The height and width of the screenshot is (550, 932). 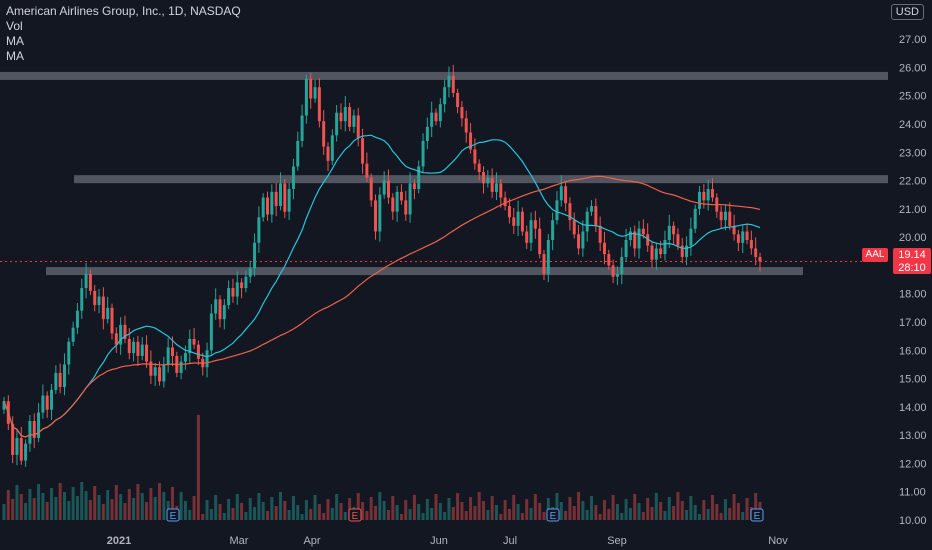 What do you see at coordinates (913, 125) in the screenshot?
I see `price-tick-label: 24.00` at bounding box center [913, 125].